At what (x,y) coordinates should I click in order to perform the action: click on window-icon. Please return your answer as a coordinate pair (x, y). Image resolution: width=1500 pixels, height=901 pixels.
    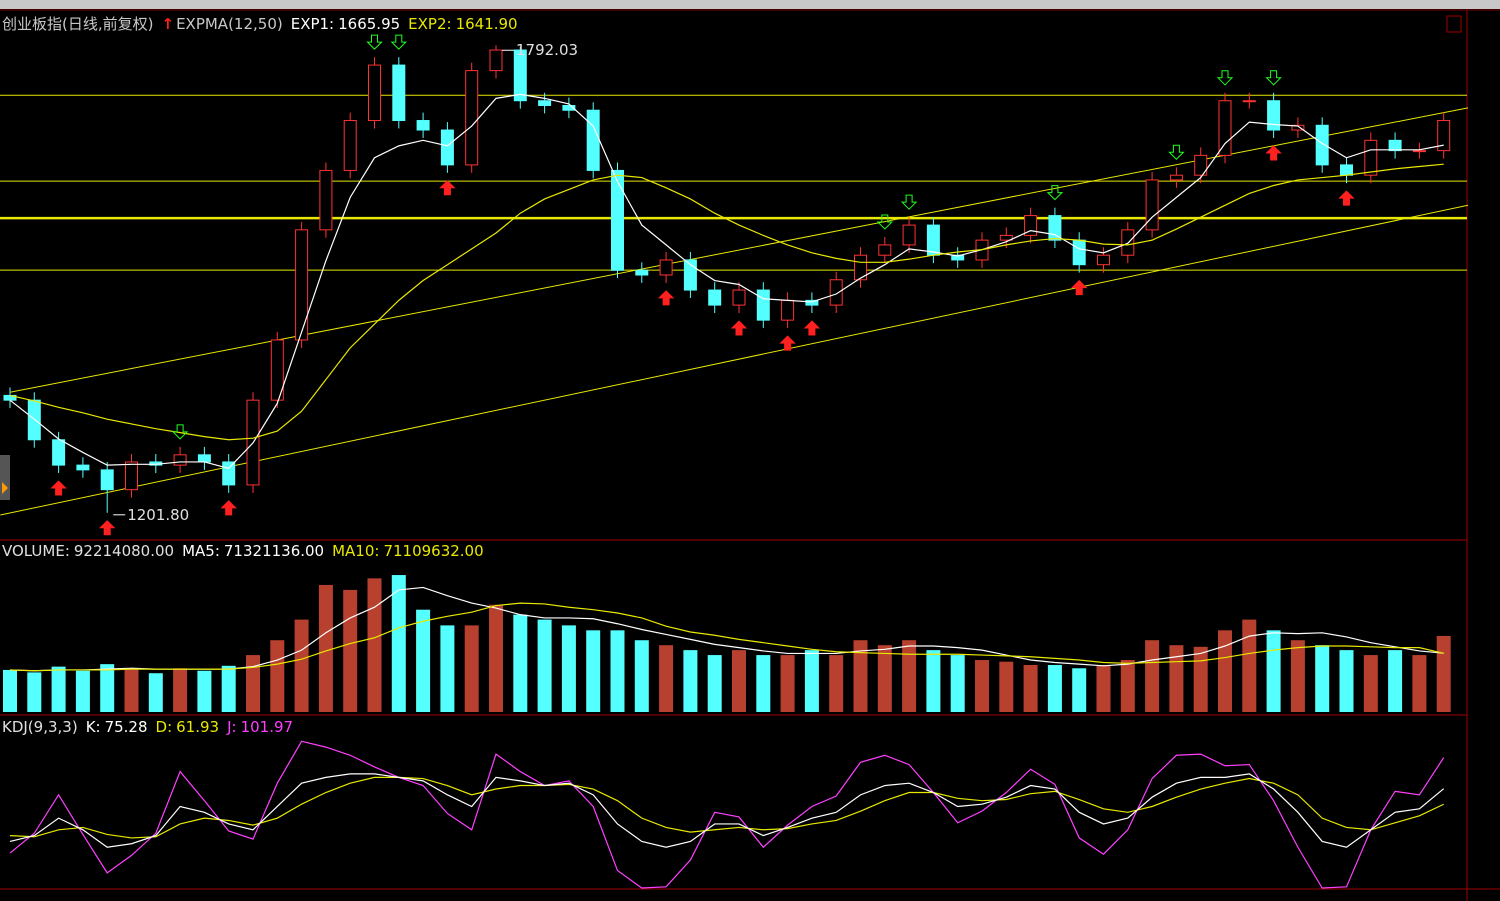
    Looking at the image, I should click on (1454, 24).